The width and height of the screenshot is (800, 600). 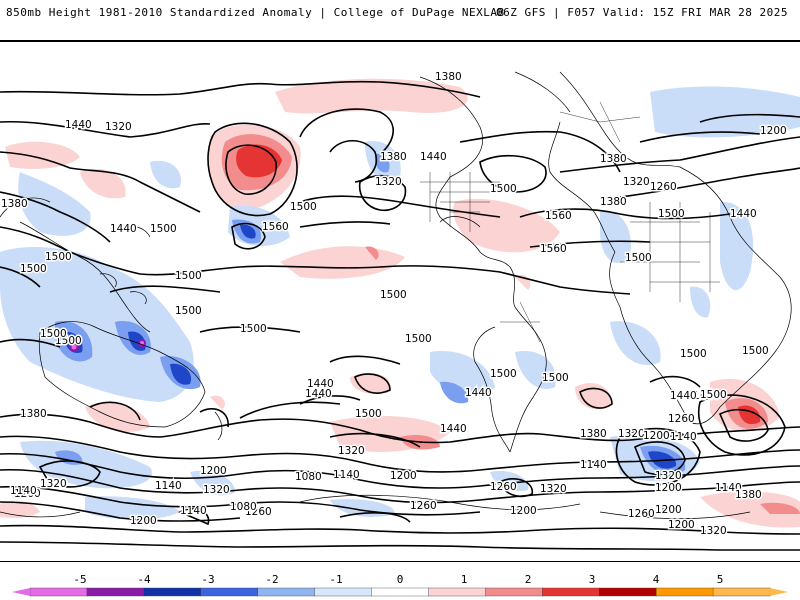 I want to click on anomaly-colorbar: -5 -4 -3 -2 -1 0 1 2 3 4 5, so click(x=400, y=585).